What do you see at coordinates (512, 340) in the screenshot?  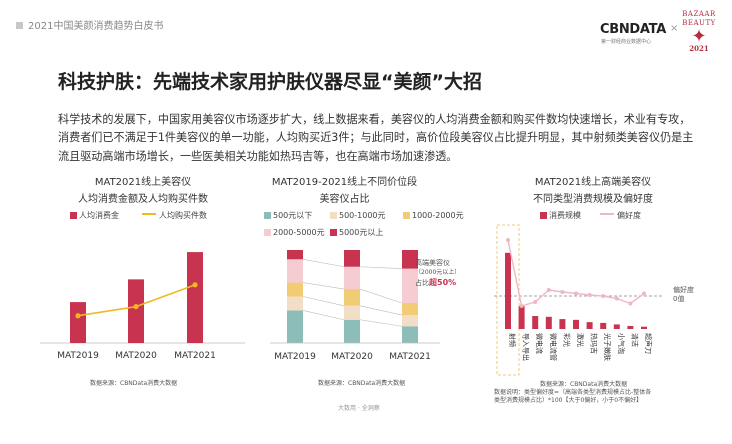 I see `chart3-xtick-射频: 射频` at bounding box center [512, 340].